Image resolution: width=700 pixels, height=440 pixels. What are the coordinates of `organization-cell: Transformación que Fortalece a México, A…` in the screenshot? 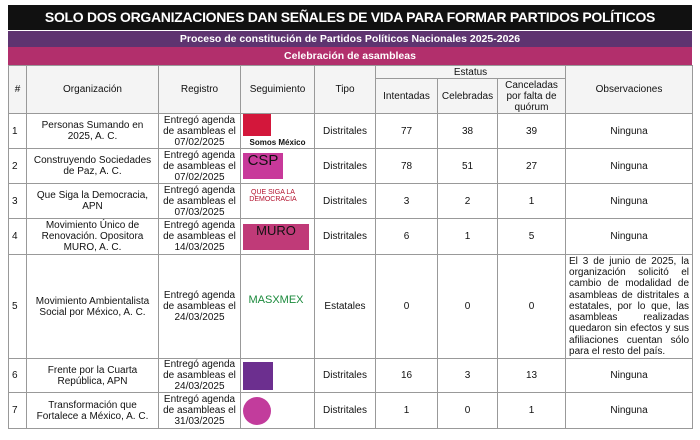 It's located at (92, 410).